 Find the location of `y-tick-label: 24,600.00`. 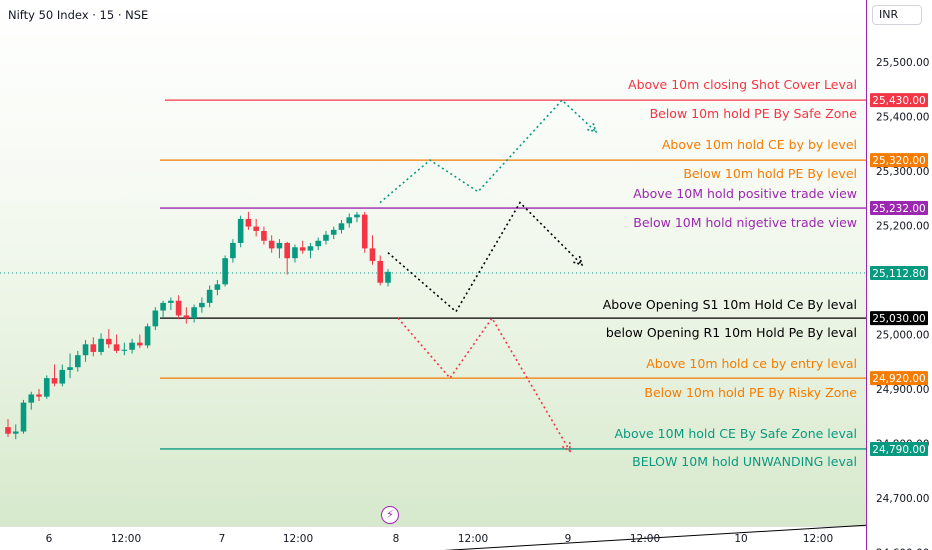

y-tick-label: 24,600.00 is located at coordinates (902, 549).